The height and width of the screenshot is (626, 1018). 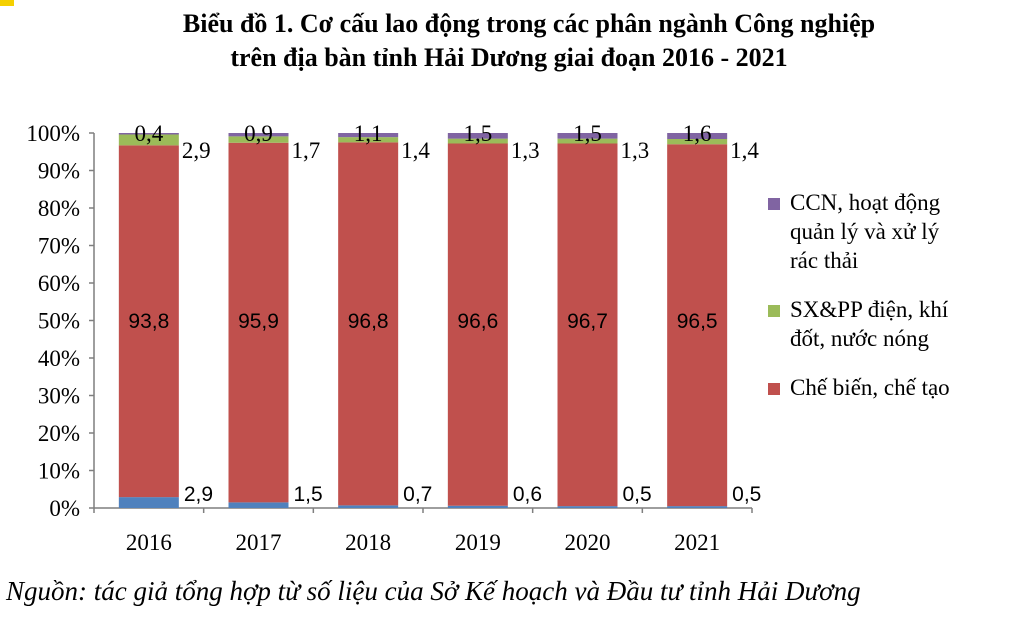 I want to click on bar-segment-2017-s1, so click(x=258, y=322).